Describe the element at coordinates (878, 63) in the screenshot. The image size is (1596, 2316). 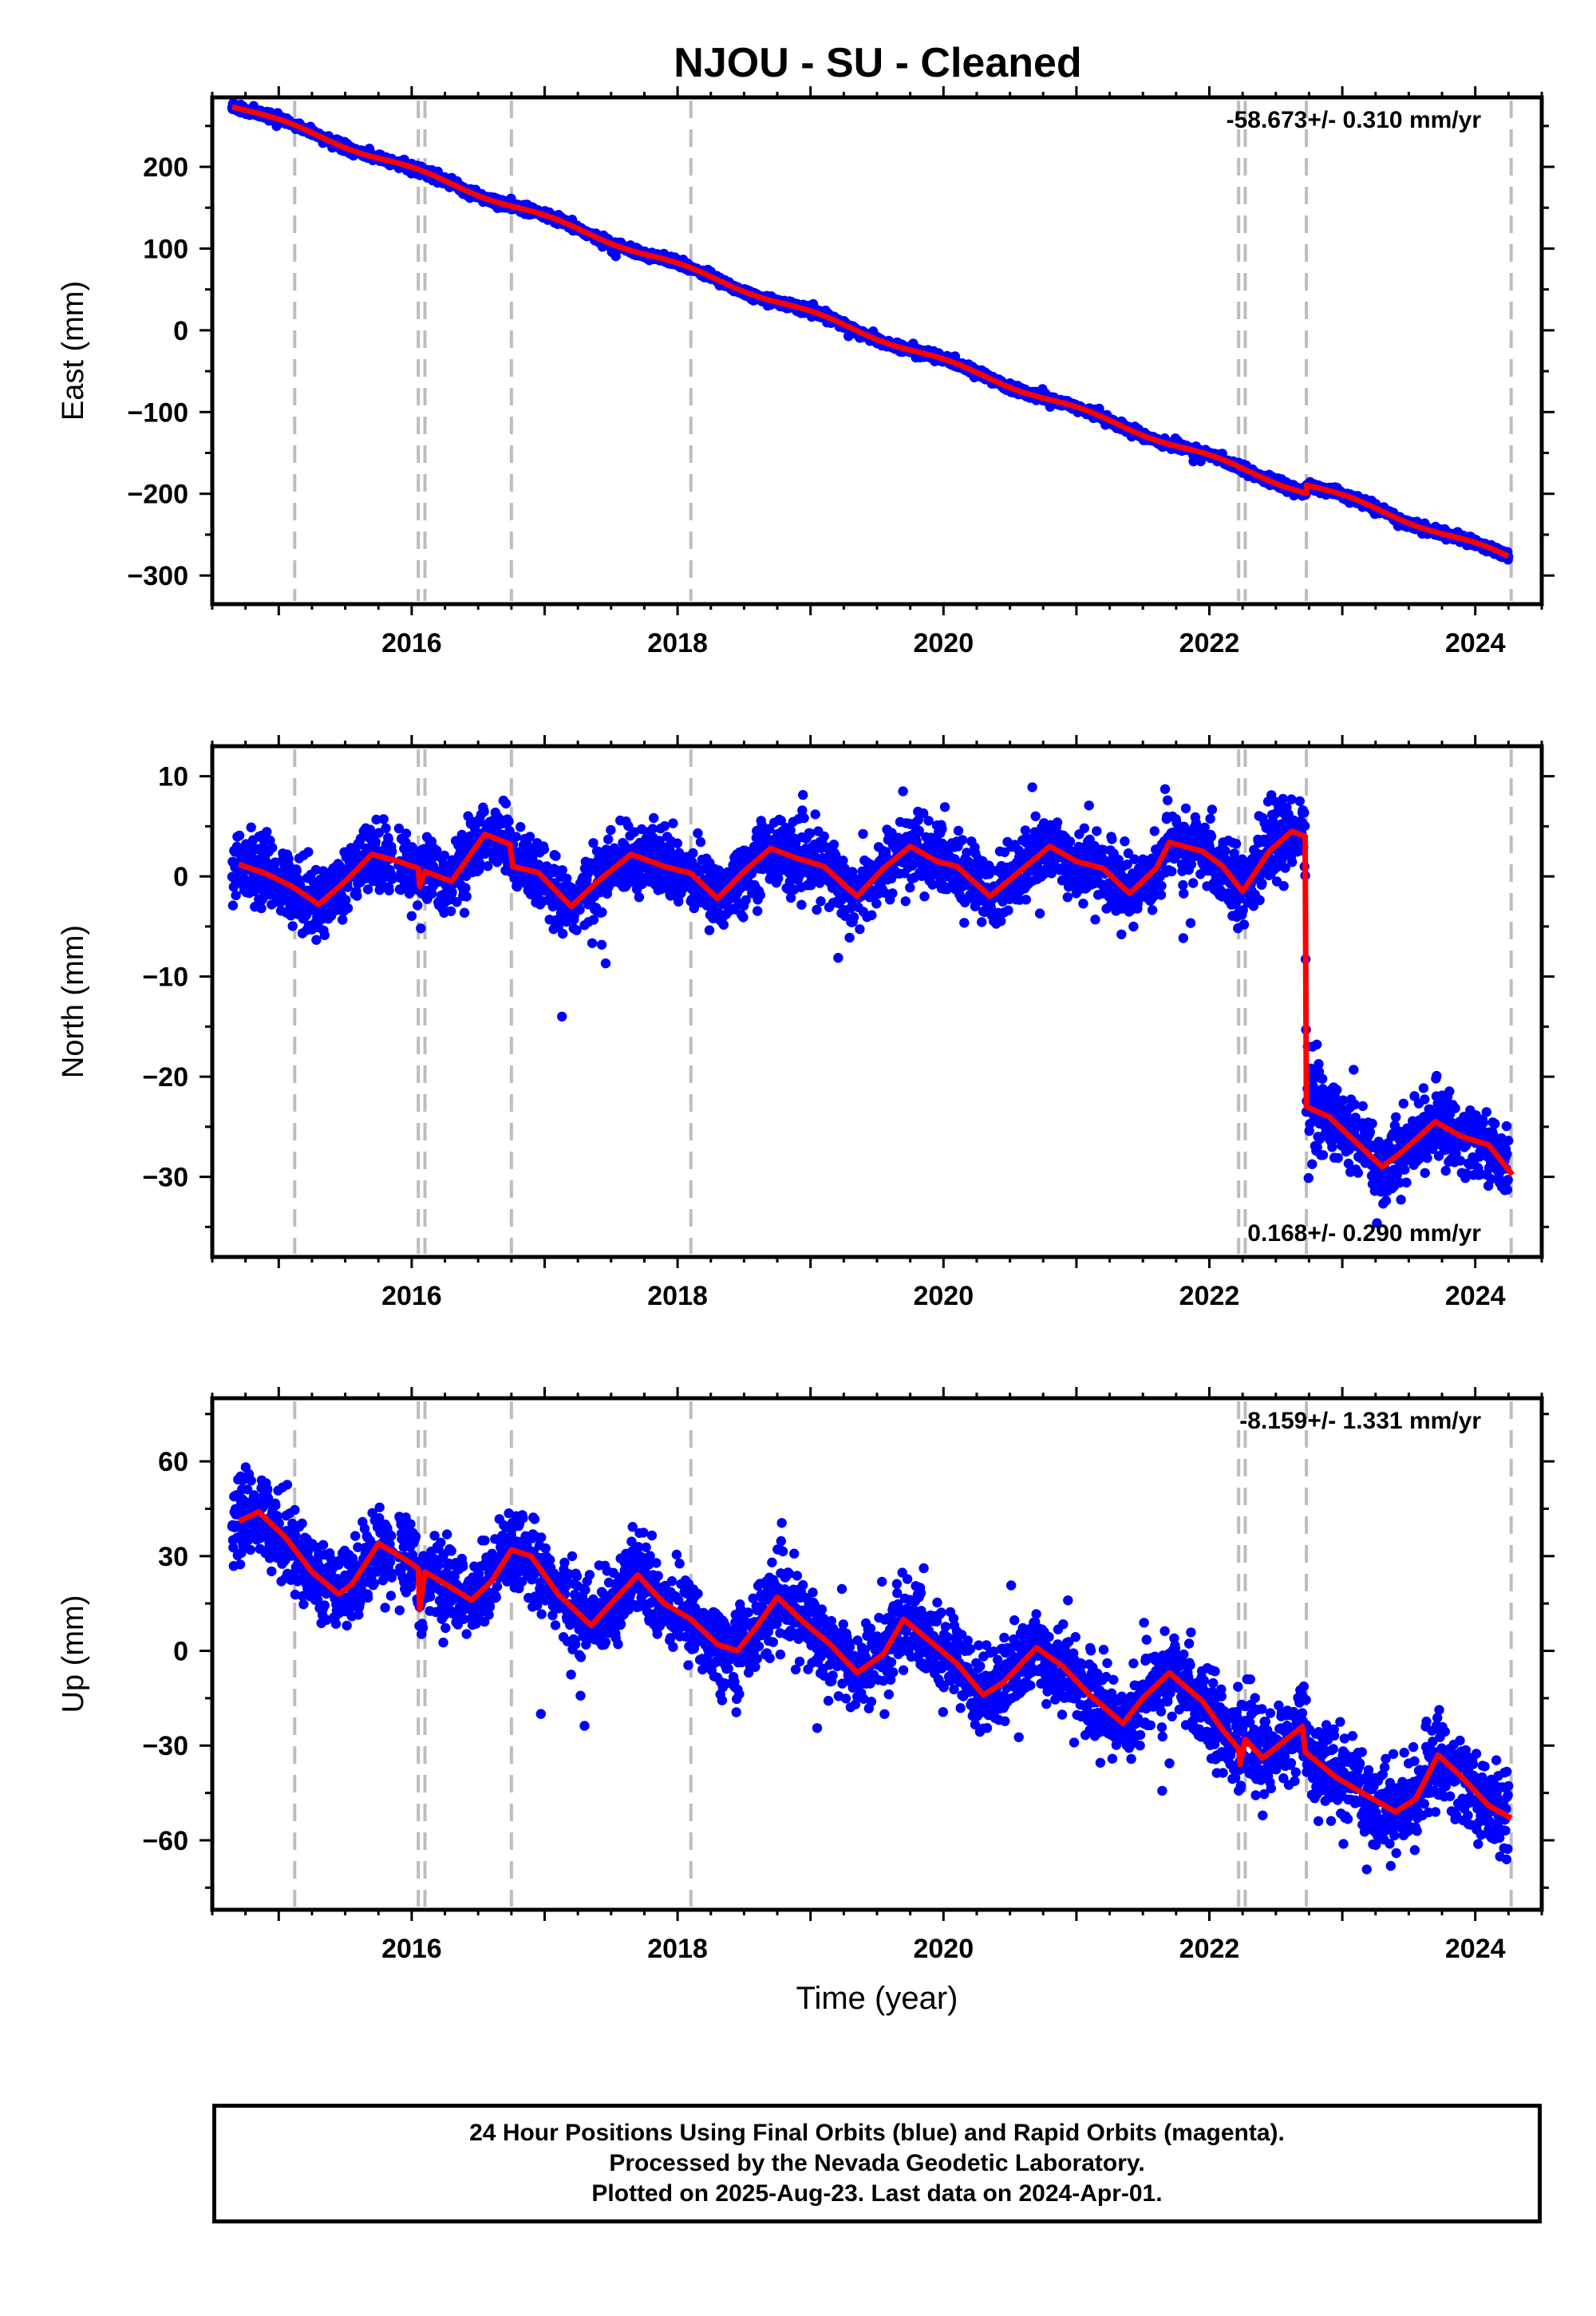
I see `figure-title: NJOU - SU - Cleaned` at that location.